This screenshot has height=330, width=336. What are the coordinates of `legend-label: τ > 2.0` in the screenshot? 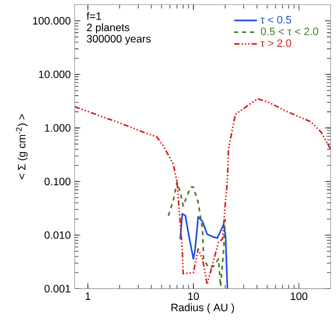 It's located at (276, 43).